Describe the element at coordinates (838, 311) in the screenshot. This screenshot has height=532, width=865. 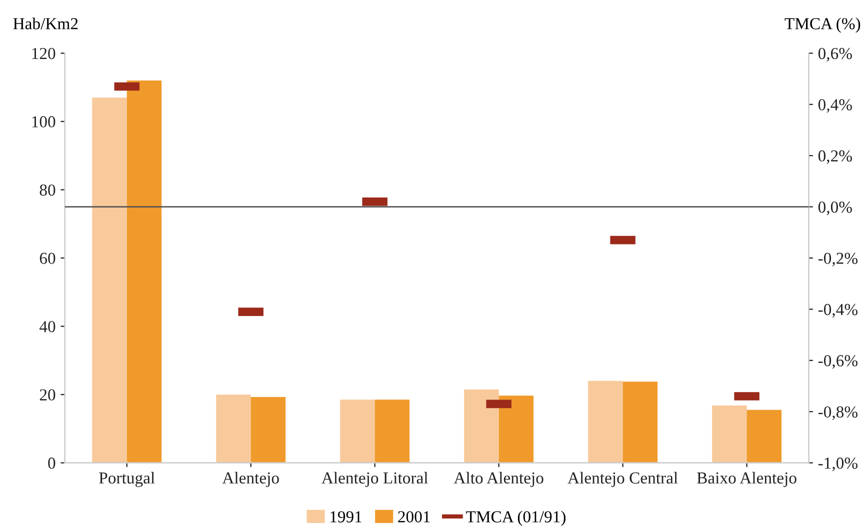
I see `y2-tick-label: -0,4%` at that location.